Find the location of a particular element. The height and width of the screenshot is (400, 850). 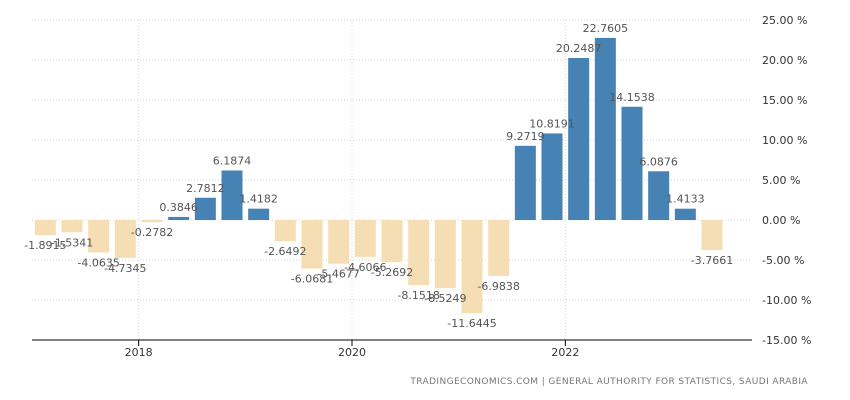

y-tick-label: 5.00 % is located at coordinates (781, 180).